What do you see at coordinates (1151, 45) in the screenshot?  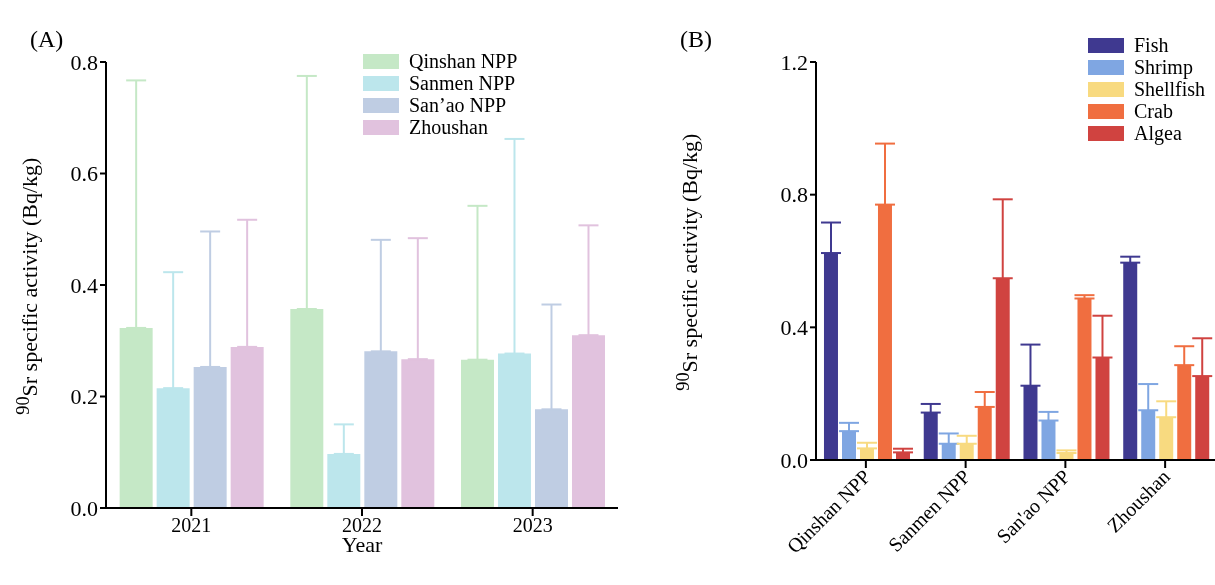 I see `legend-label: Fish` at bounding box center [1151, 45].